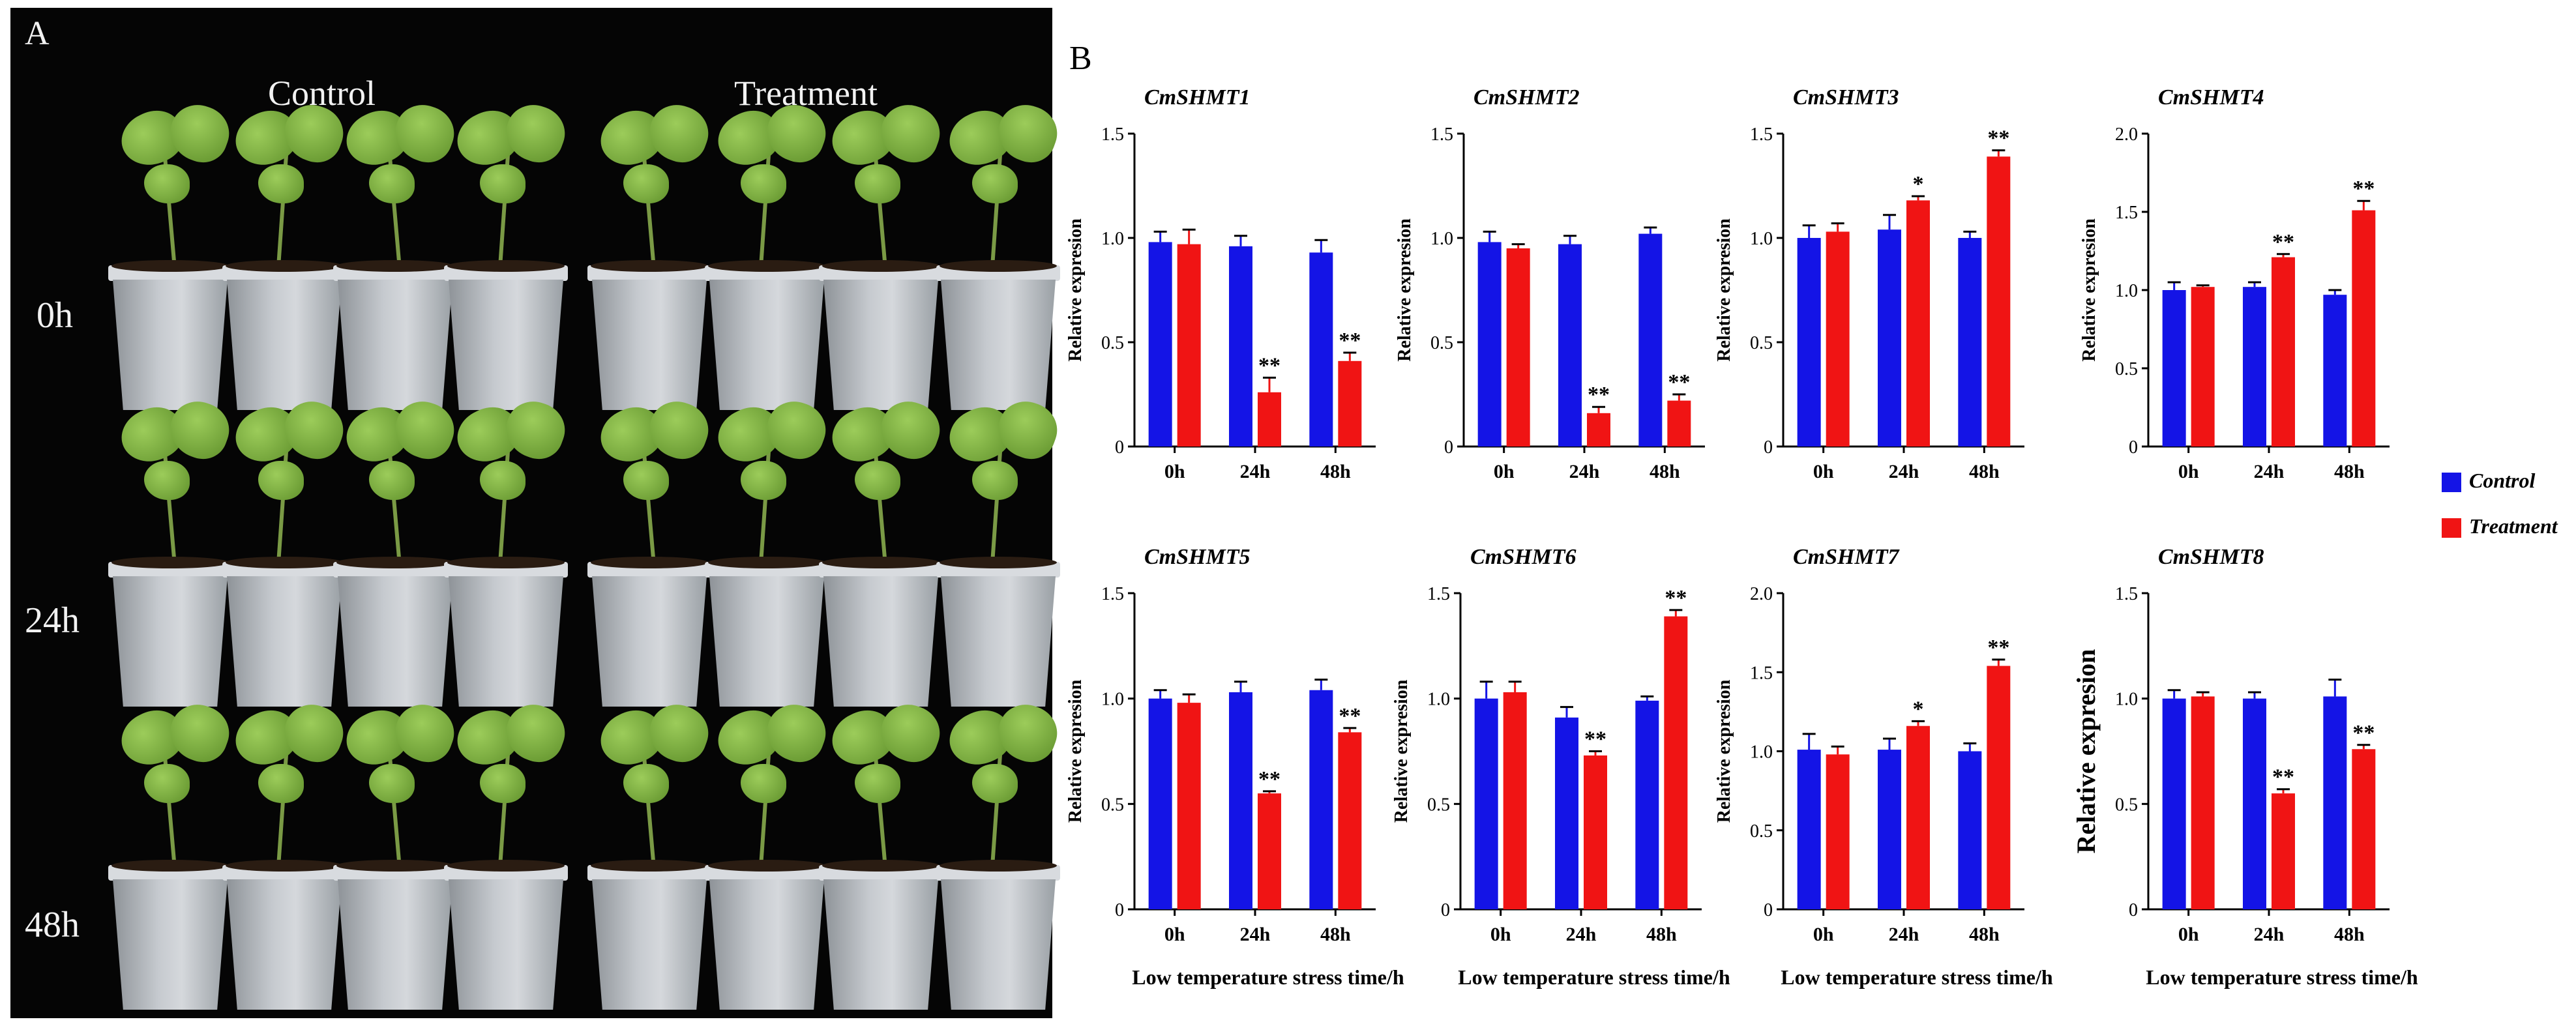  I want to click on legend-treatment-label: Treatment, so click(2513, 526).